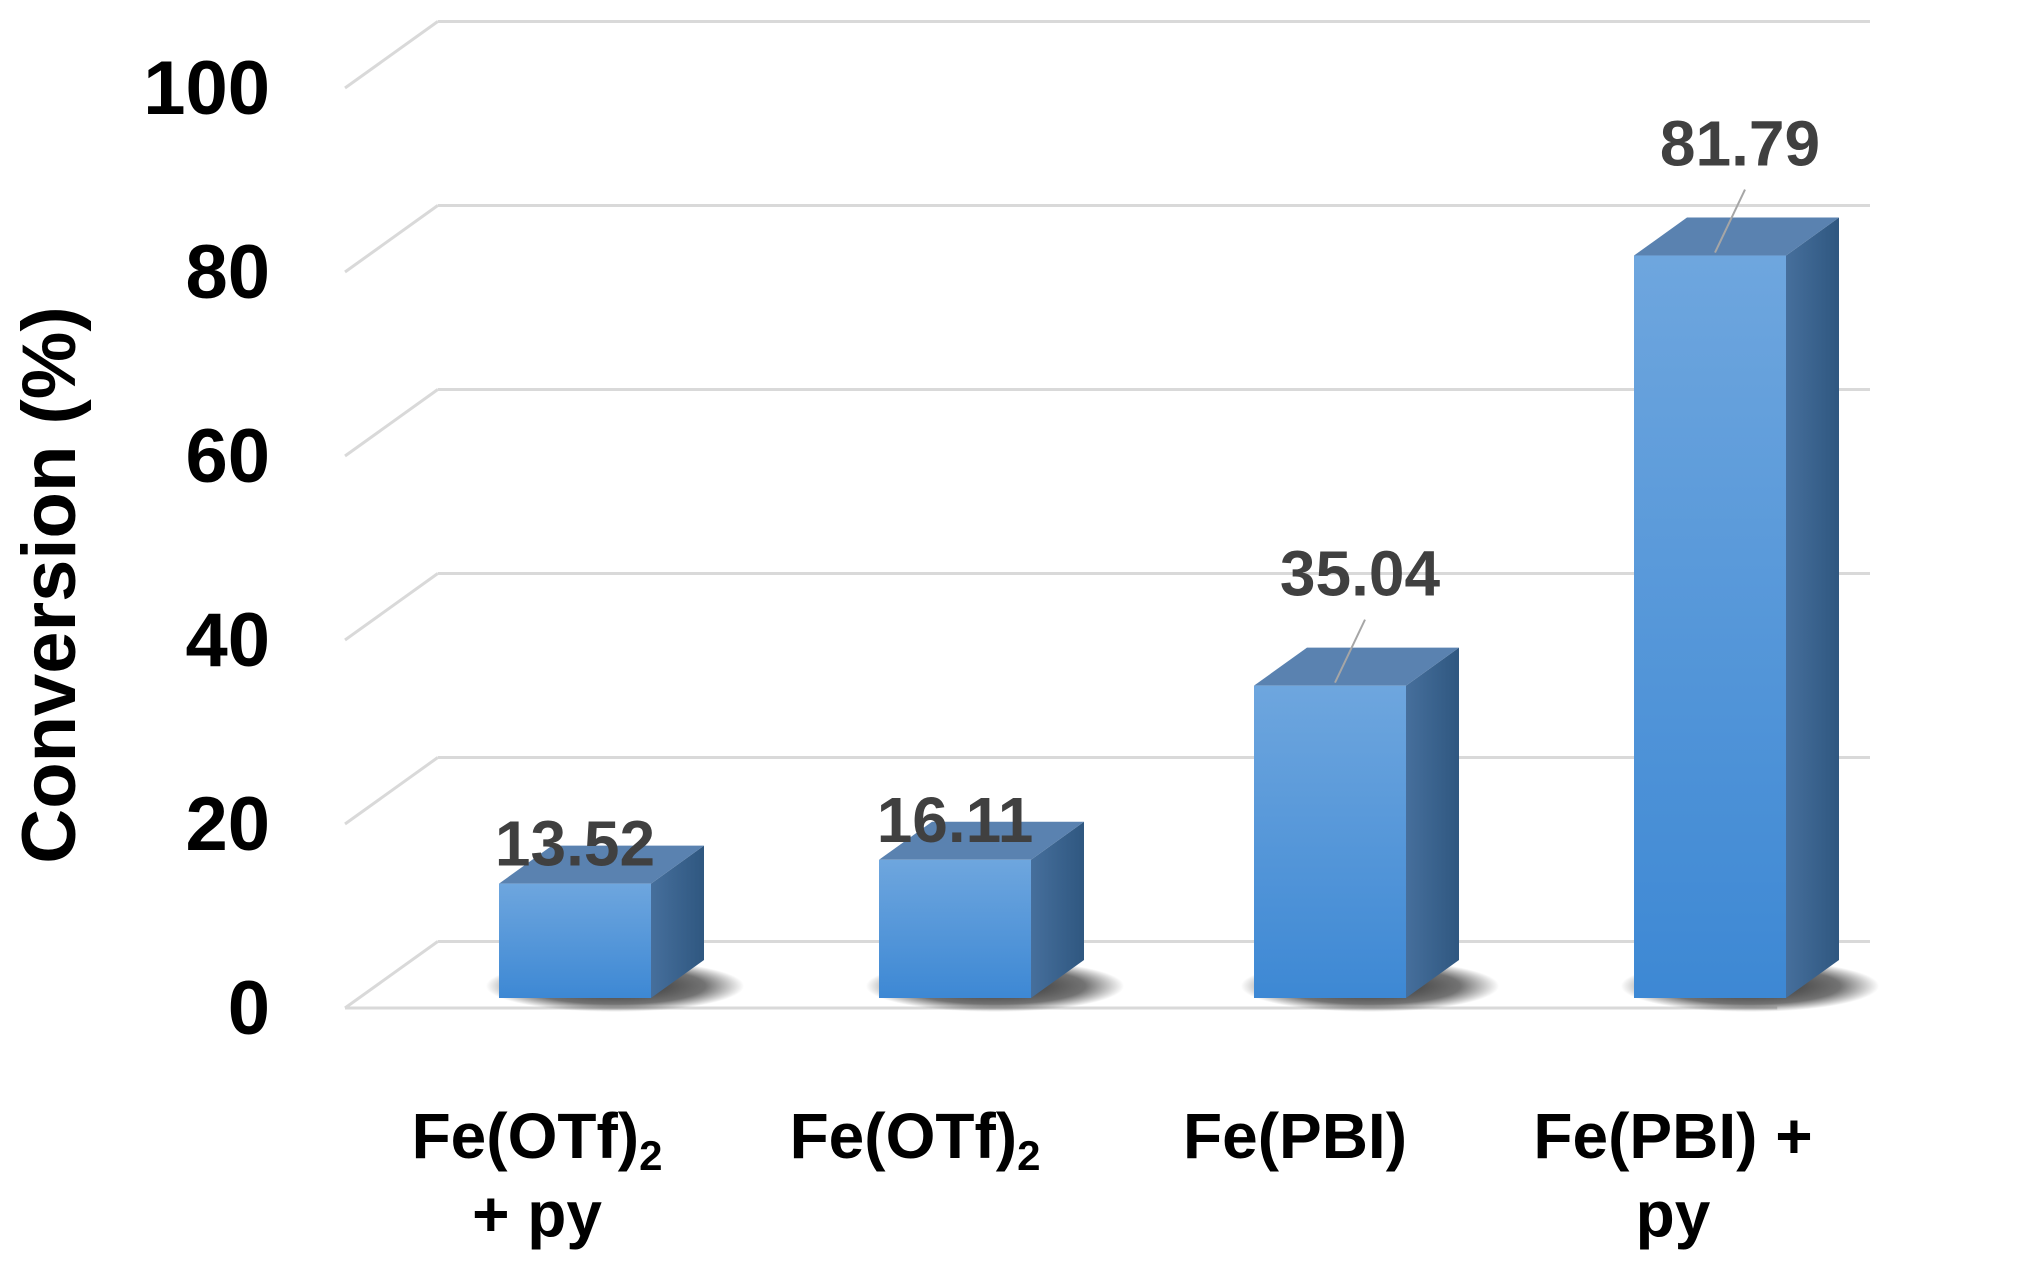 This screenshot has height=1281, width=2020. I want to click on category-label: Fe(PBI), so click(1295, 1136).